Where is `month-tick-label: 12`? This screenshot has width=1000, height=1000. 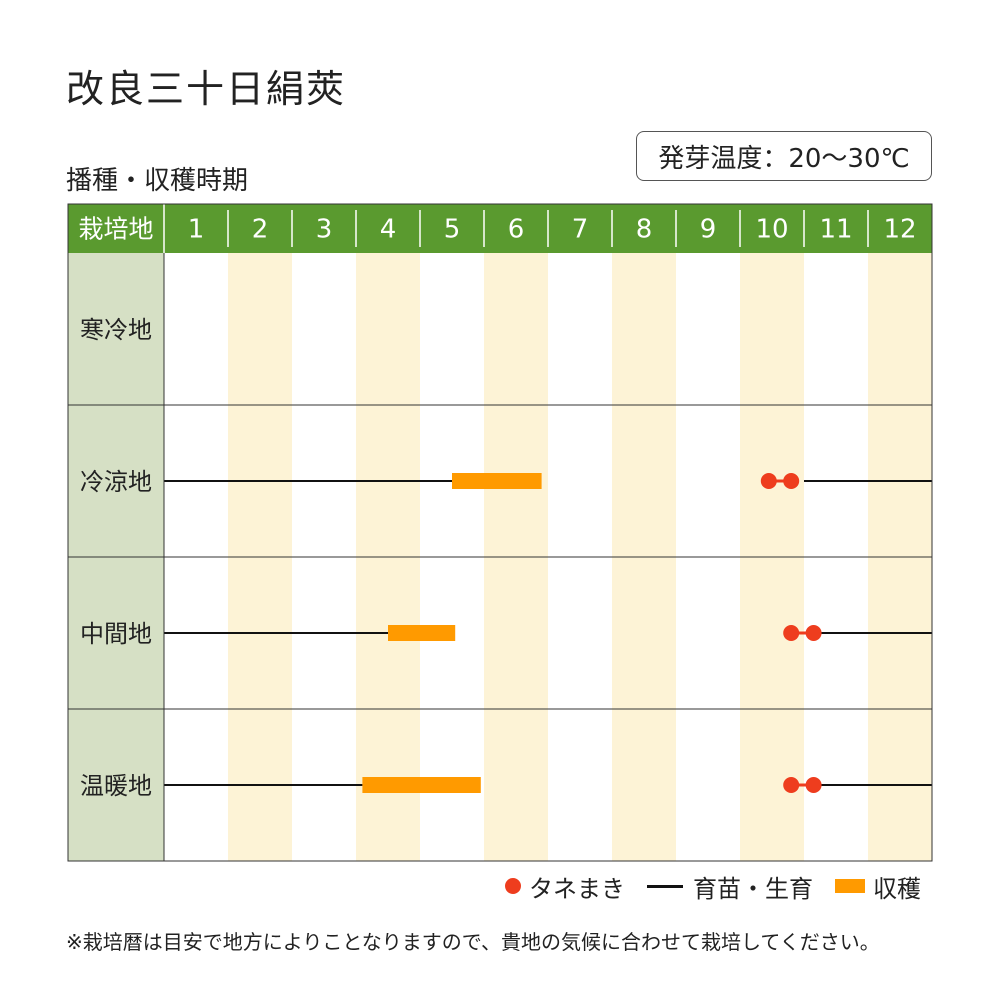
month-tick-label: 12 is located at coordinates (899, 230).